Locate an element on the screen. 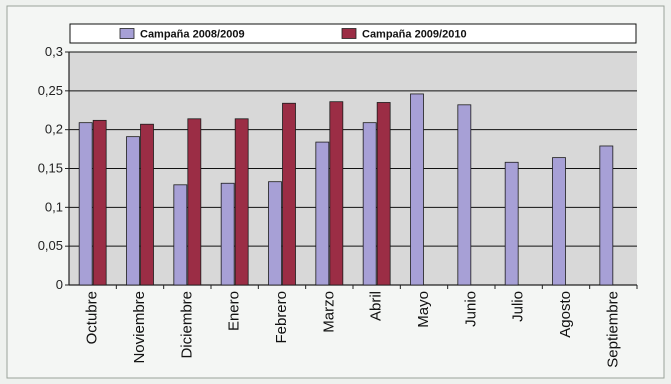  x-tick-label: Julio is located at coordinates (518, 306).